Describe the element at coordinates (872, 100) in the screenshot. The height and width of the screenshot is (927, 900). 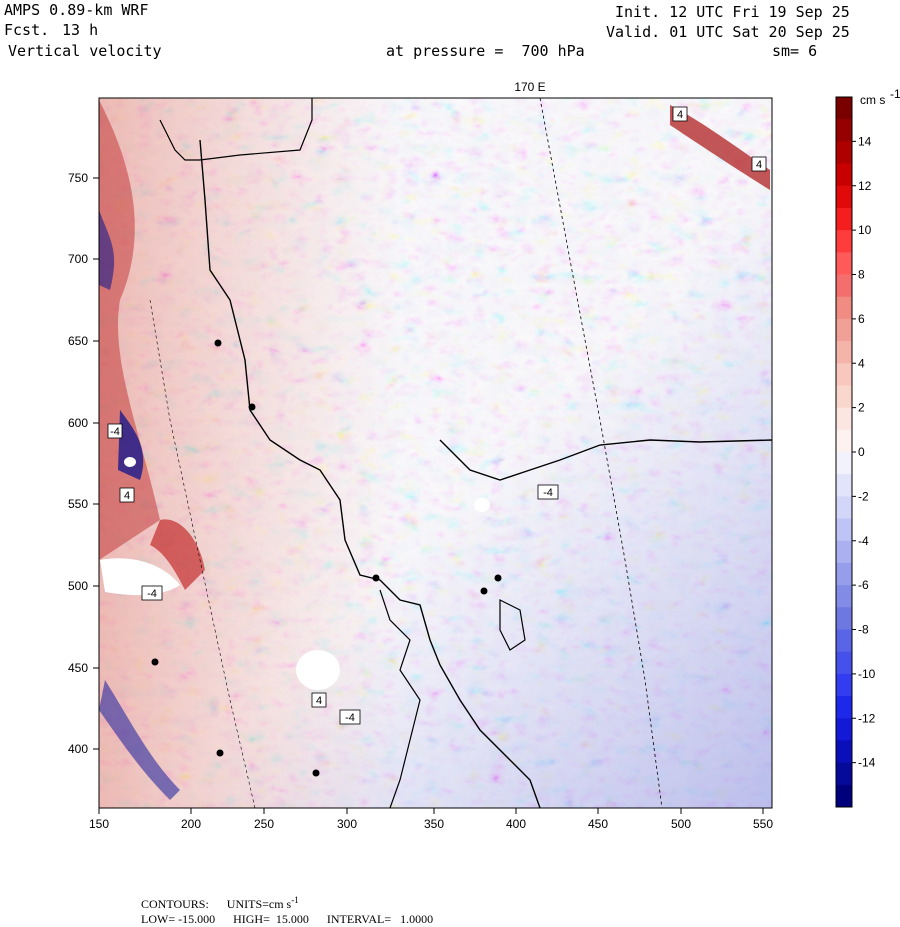
I see `colorbar-unit: cm s` at that location.